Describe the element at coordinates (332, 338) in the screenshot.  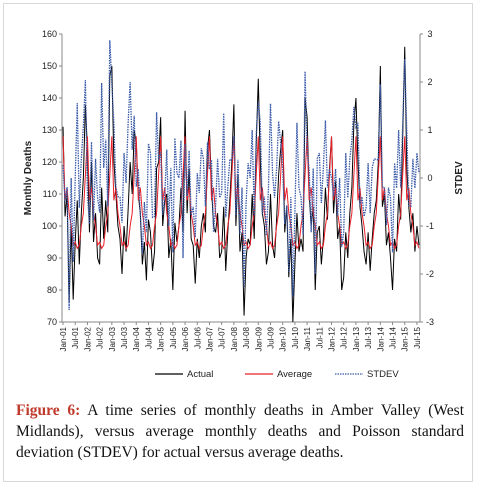
I see `x-tick-label: Jan-12` at that location.